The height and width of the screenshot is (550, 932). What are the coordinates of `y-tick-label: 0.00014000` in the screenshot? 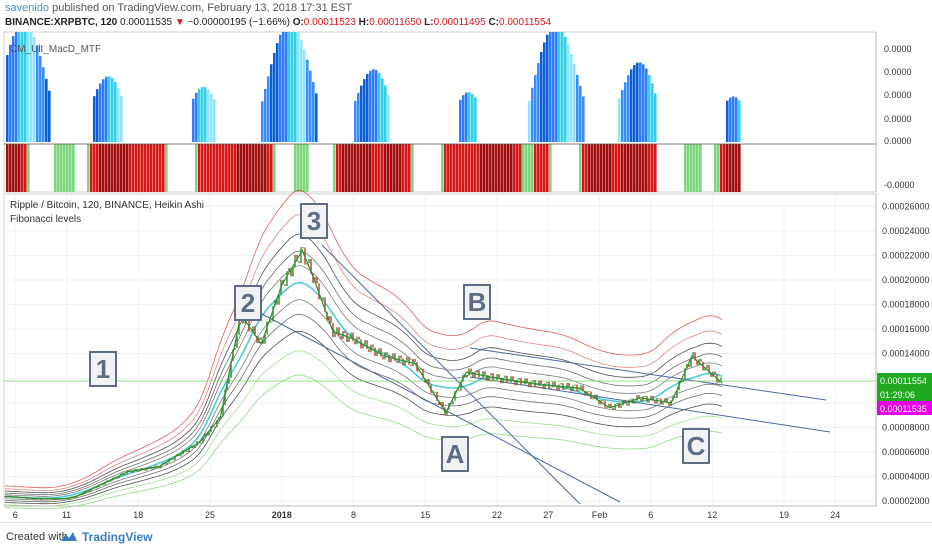 It's located at (906, 354).